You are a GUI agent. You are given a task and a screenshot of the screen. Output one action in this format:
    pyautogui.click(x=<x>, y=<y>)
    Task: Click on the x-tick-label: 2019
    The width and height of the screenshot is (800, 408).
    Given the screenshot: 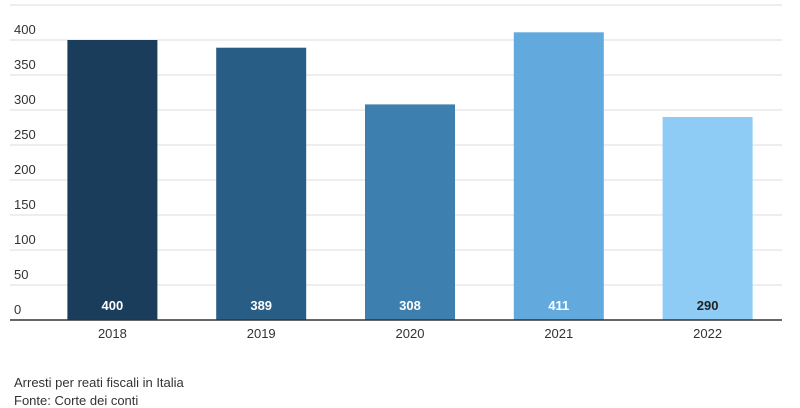 What is the action you would take?
    pyautogui.click(x=261, y=333)
    